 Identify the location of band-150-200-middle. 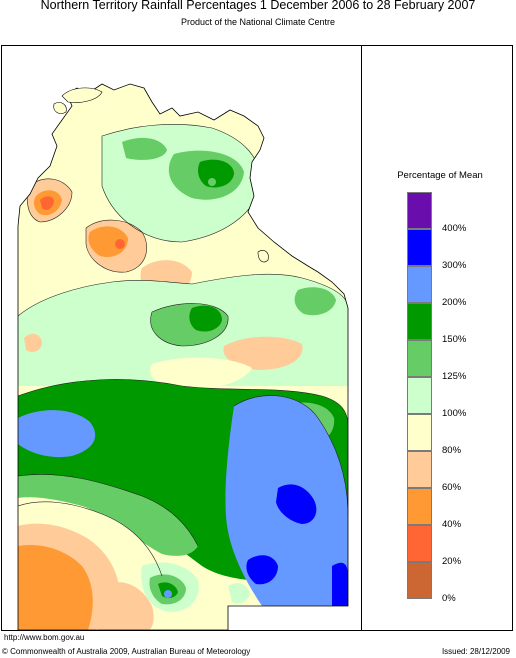
(205, 318).